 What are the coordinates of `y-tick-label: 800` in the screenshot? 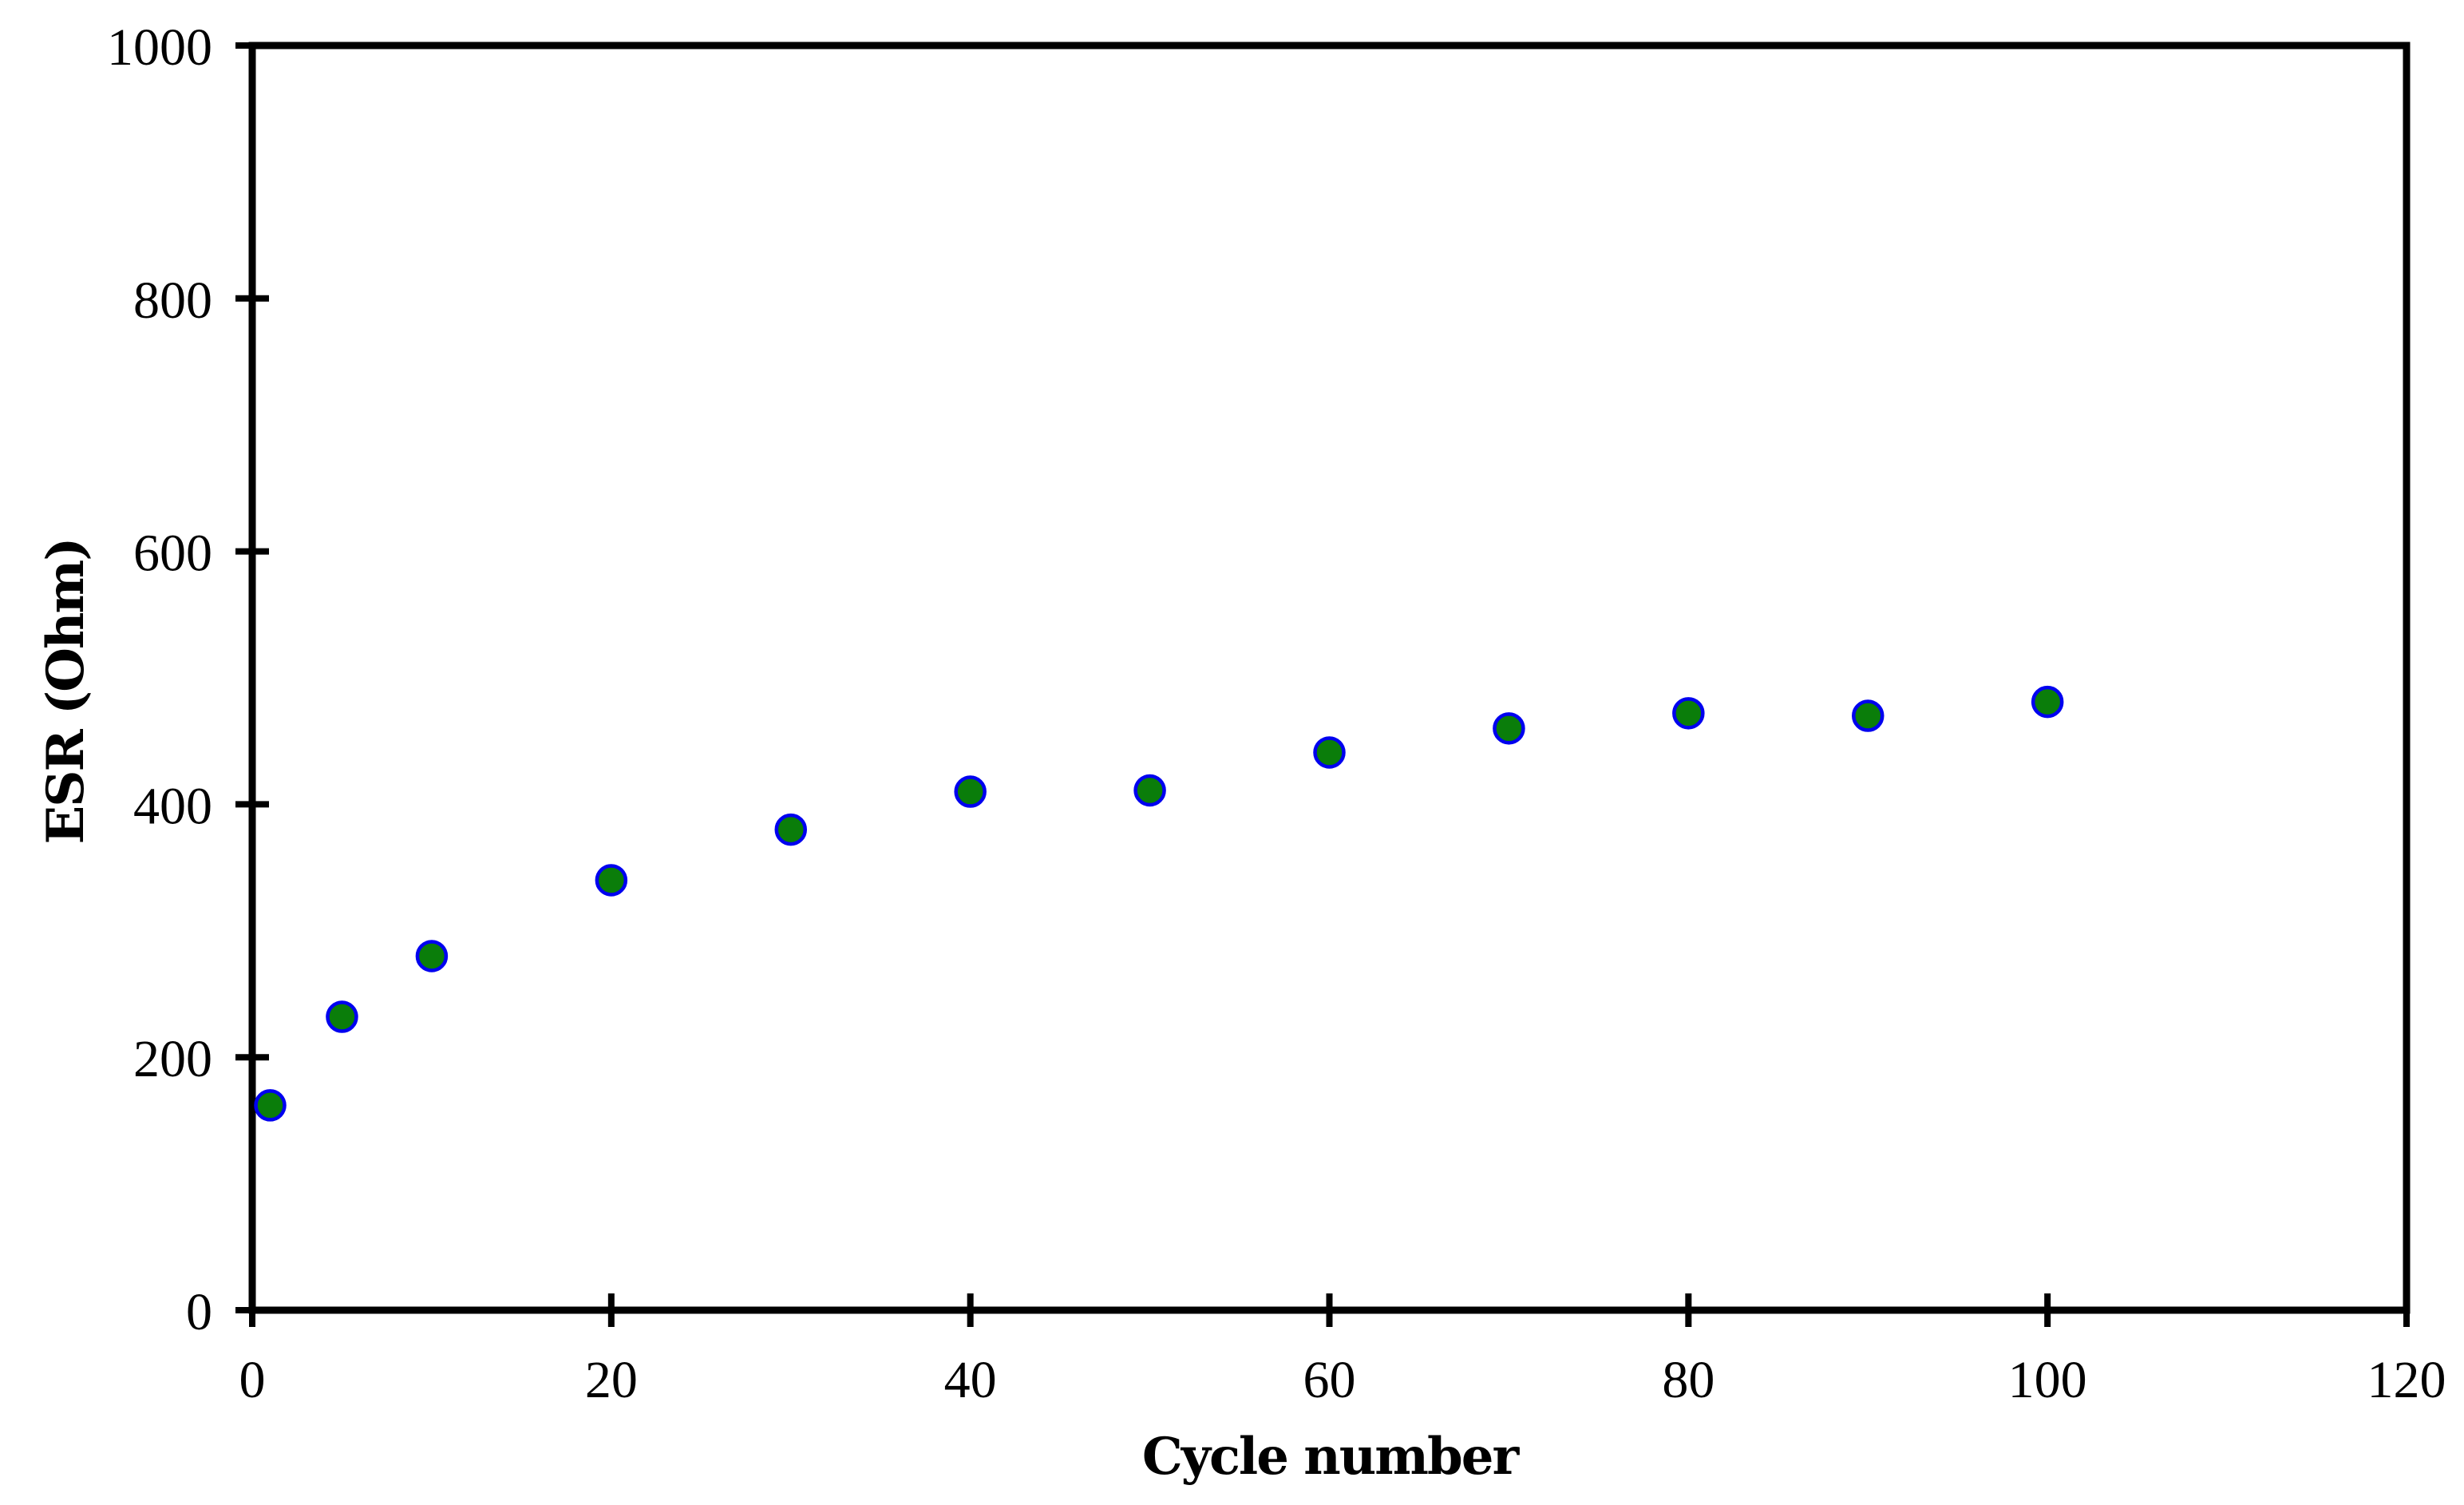 It's located at (173, 301).